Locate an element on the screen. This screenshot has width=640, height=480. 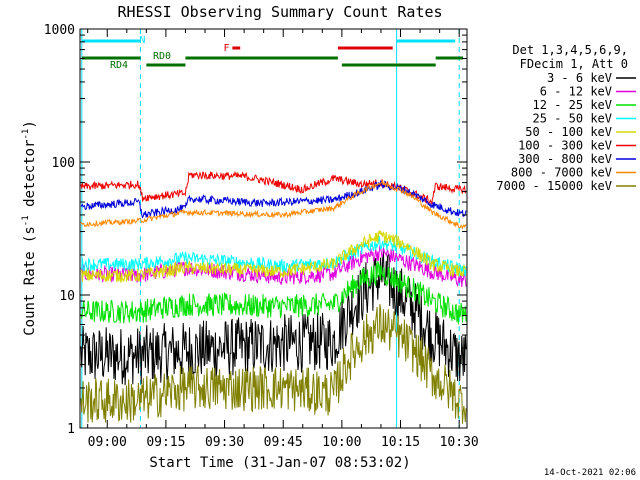
x-tick-label-4: 10:00 is located at coordinates (341, 442).